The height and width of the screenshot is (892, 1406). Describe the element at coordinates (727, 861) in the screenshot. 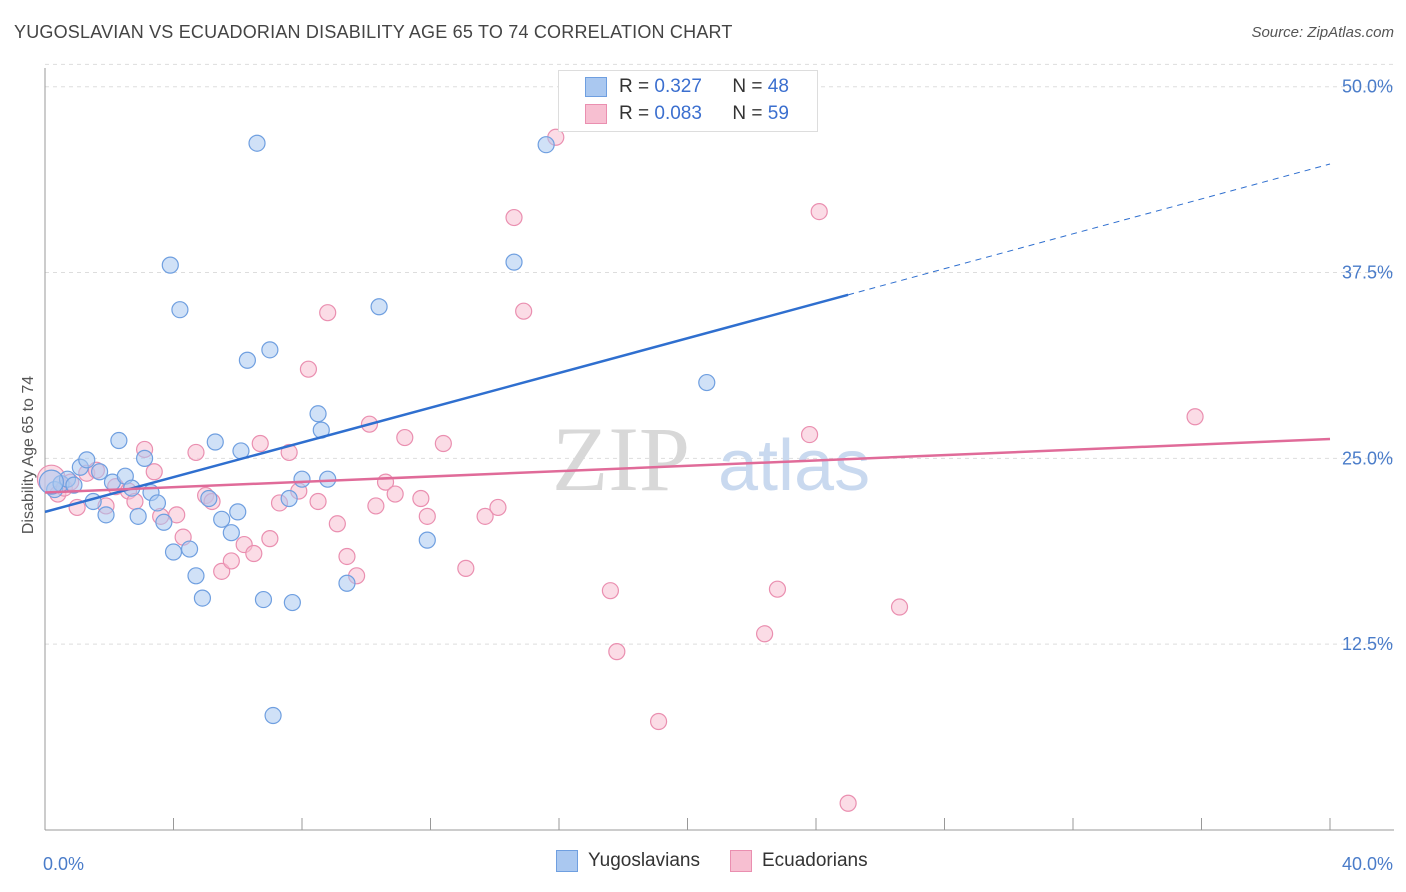

I see `bottom-legend: Yugoslavians Ecuadorians` at that location.